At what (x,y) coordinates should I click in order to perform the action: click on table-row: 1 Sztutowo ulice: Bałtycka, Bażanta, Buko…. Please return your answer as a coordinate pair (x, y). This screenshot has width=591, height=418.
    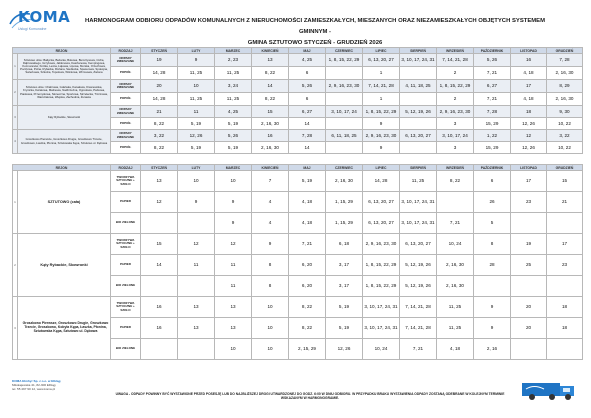
    Looking at the image, I should click on (297, 66).